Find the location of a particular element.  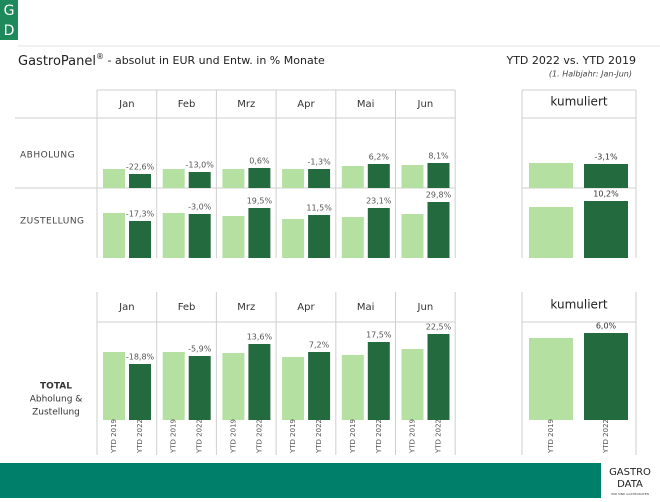

footer-logo-box is located at coordinates (630, 480).